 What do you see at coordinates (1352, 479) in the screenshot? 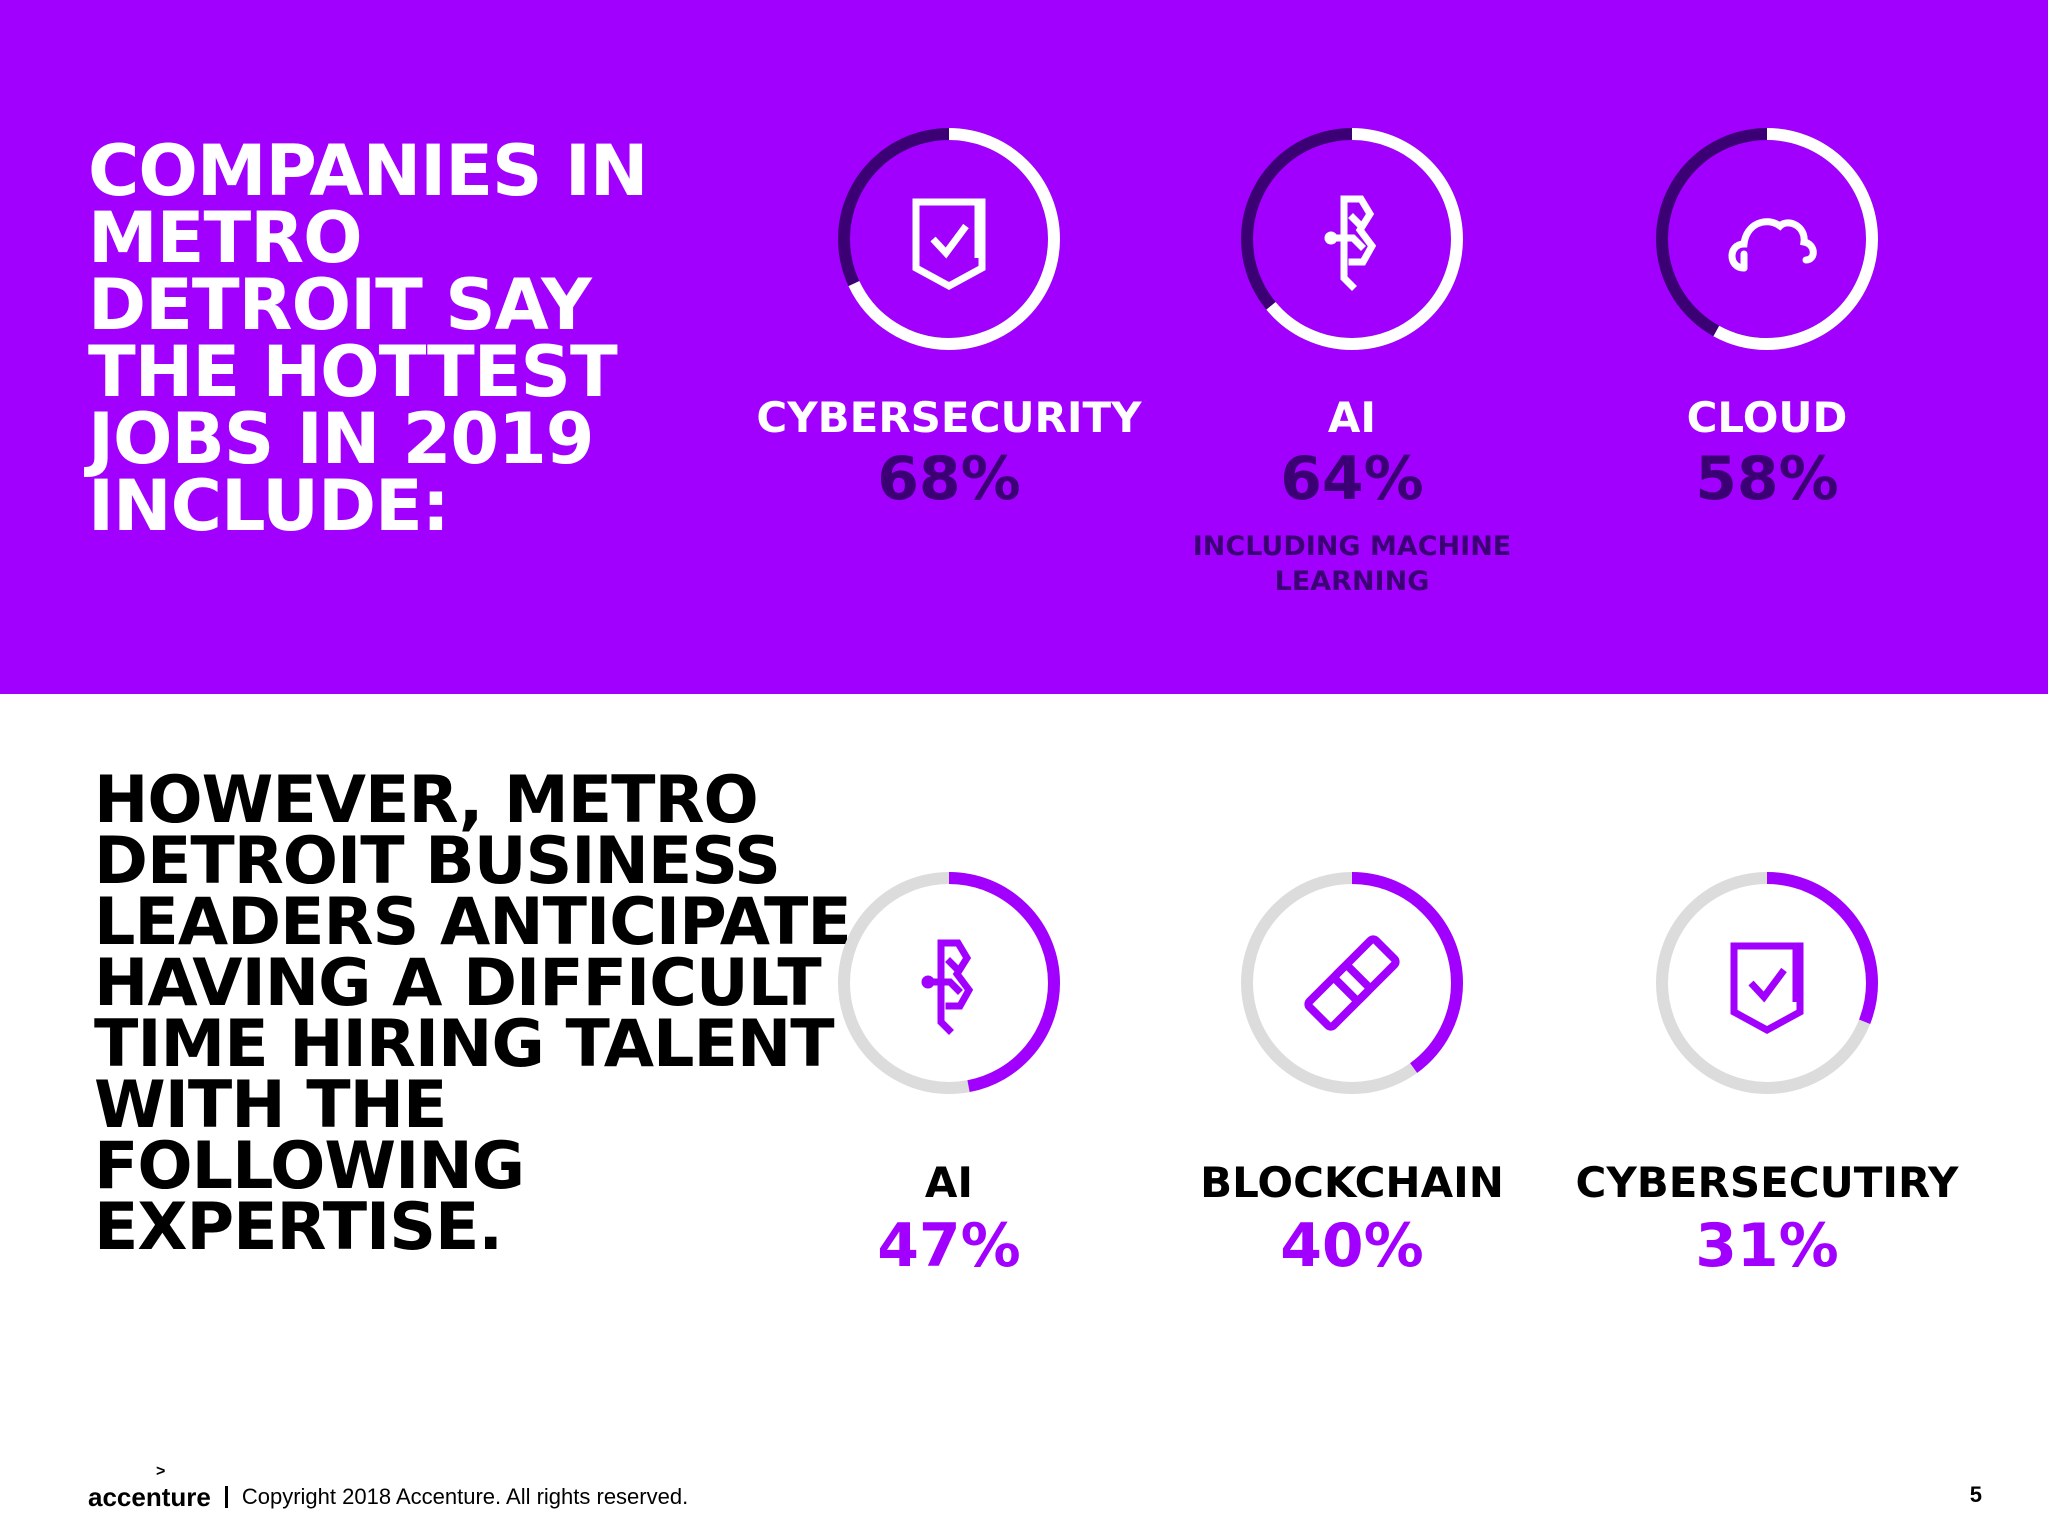
I see `stat-value: 64%` at bounding box center [1352, 479].